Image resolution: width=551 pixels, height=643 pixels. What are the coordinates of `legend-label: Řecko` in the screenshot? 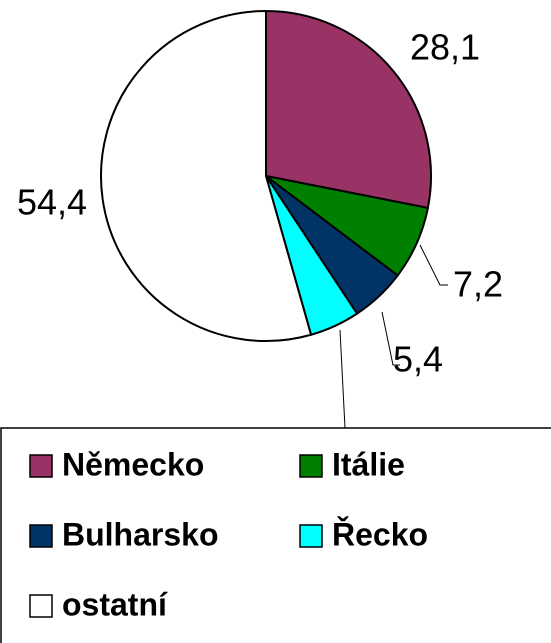 It's located at (380, 534).